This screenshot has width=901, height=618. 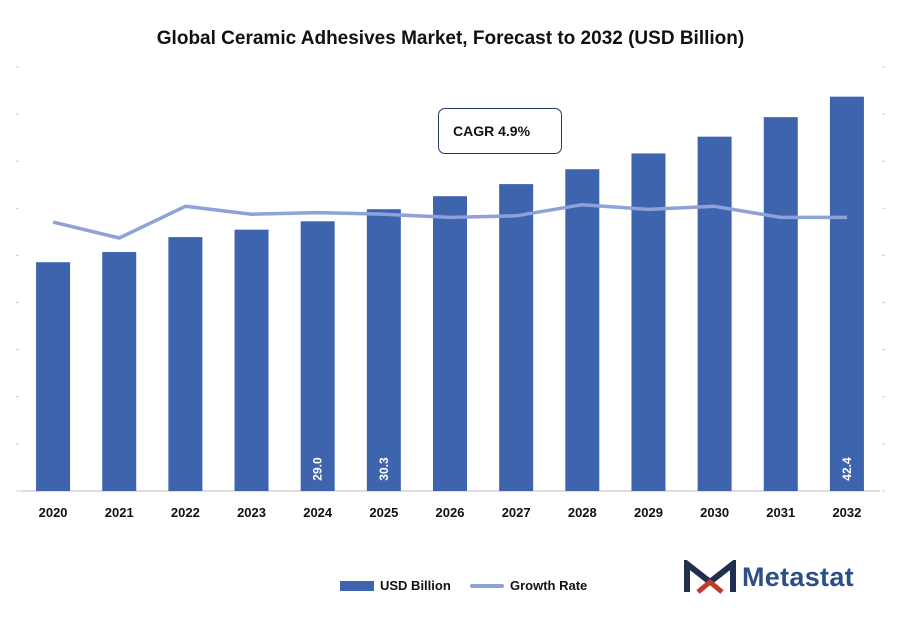 I want to click on x-tick-label: 2022, so click(x=185, y=512).